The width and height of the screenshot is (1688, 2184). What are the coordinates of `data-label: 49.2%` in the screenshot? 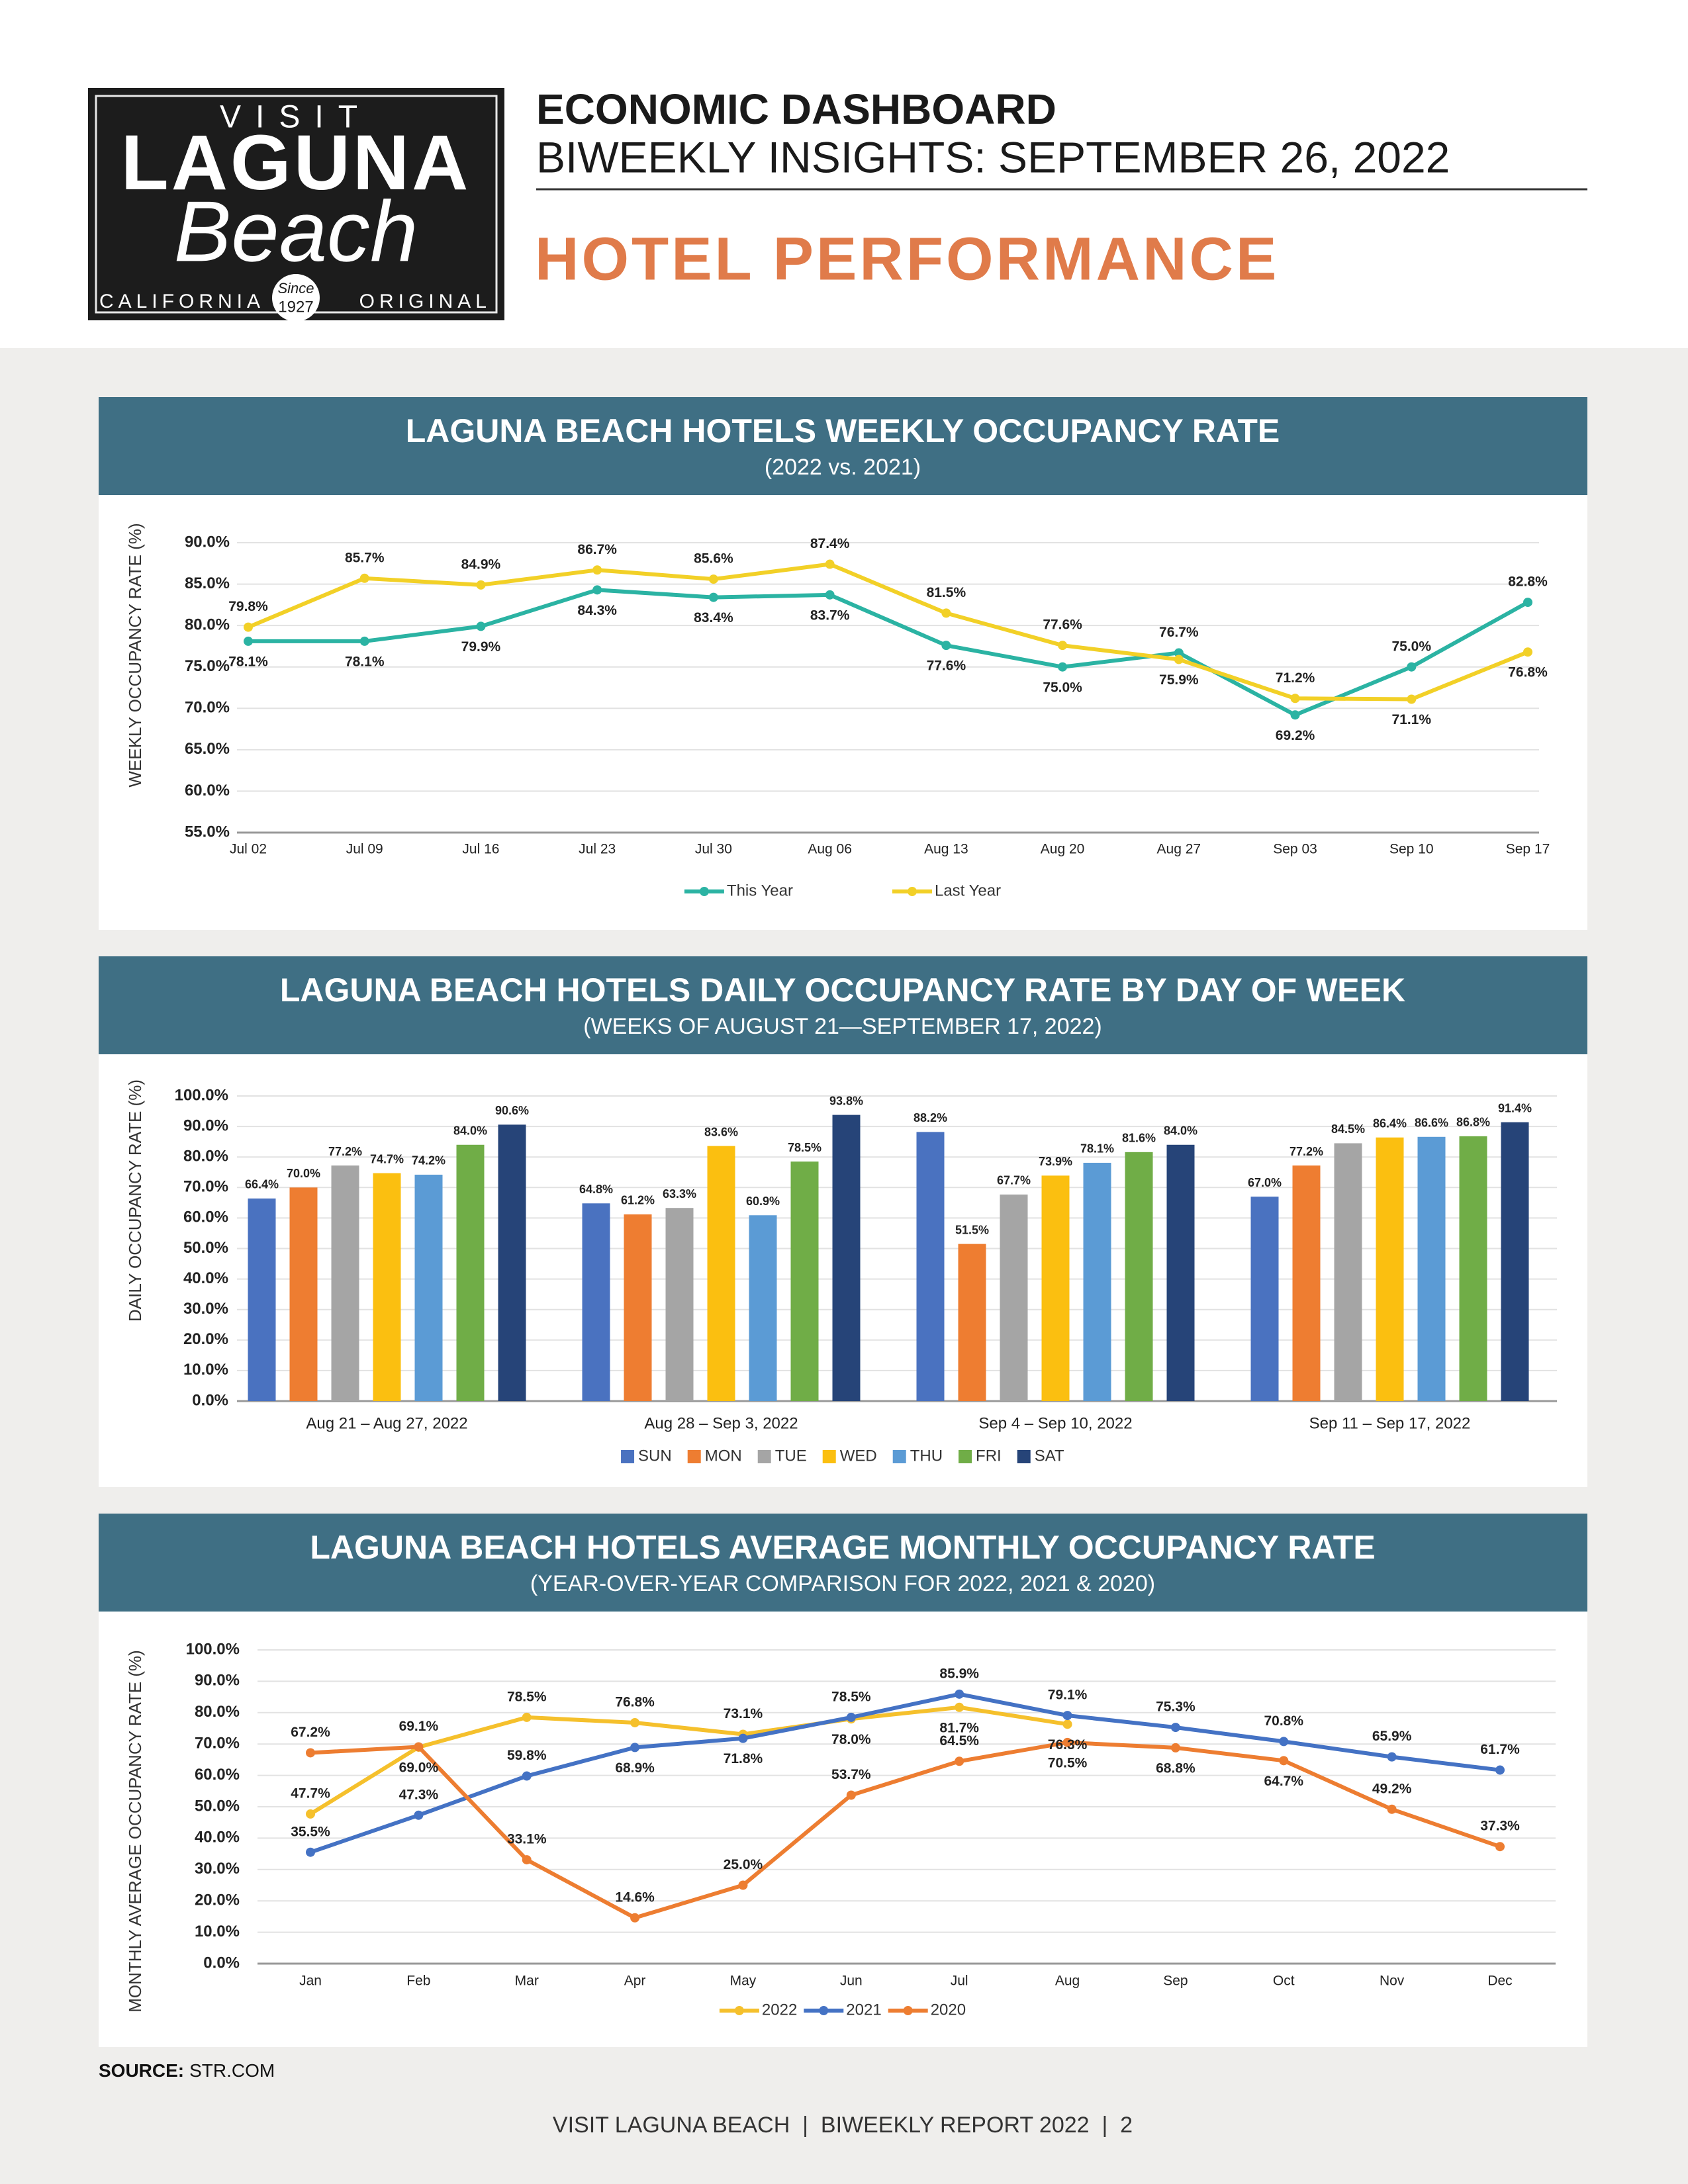 It's located at (1392, 1789).